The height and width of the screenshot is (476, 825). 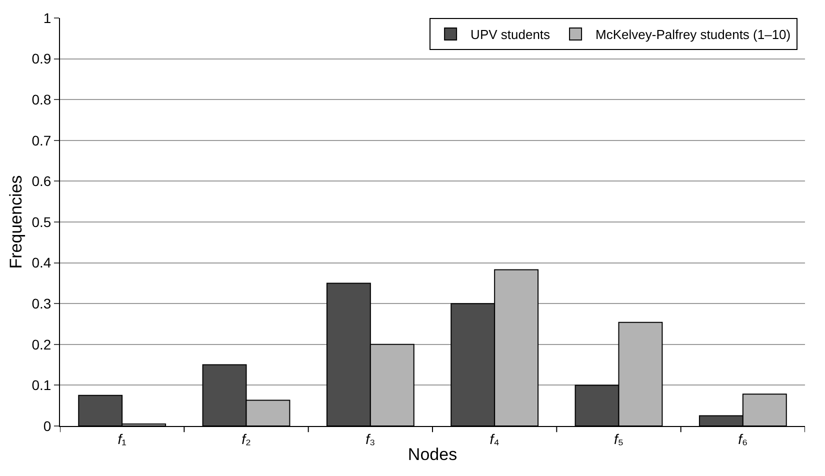 I want to click on x-tick-label: f₃, so click(x=371, y=438).